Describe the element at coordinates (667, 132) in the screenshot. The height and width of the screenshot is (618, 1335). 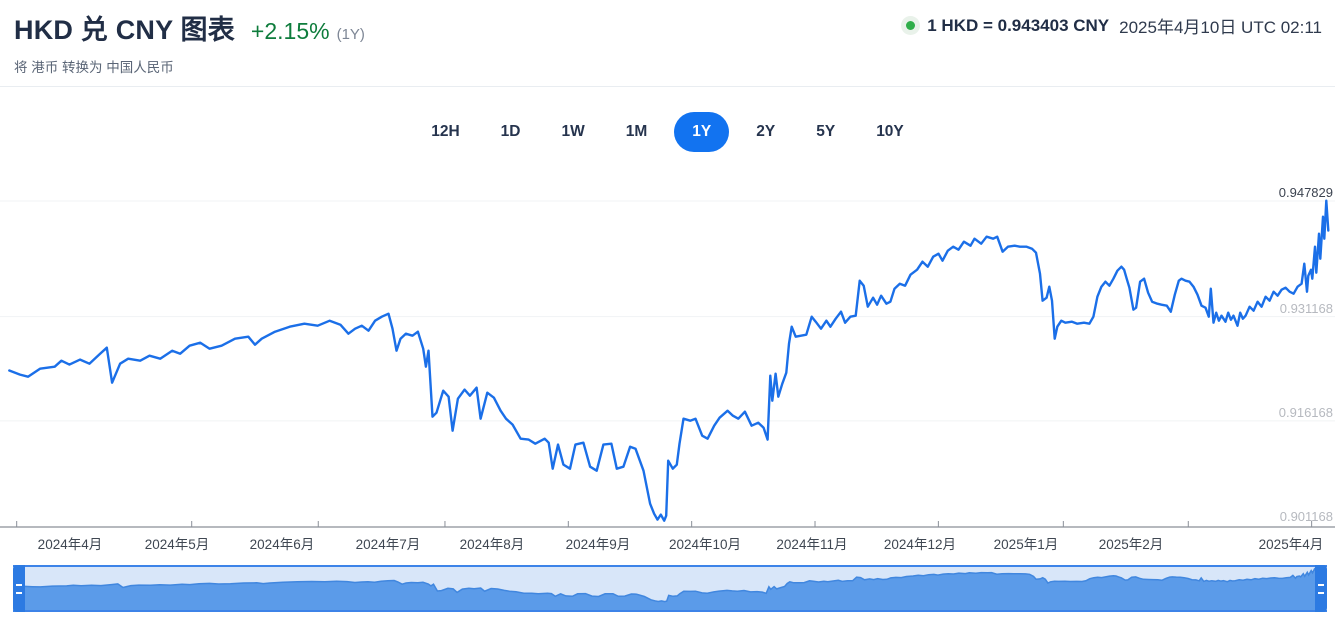
I see `range-selector: 12H 1D 1W 1M 1Y 2Y 5Y 10Y` at that location.